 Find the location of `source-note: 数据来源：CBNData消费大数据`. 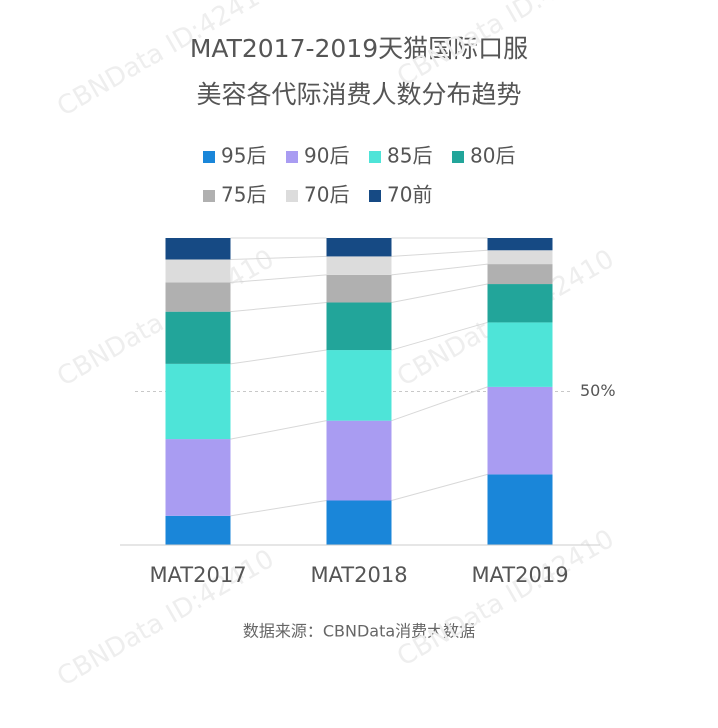

source-note: 数据来源：CBNData消费大数据 is located at coordinates (359, 631).